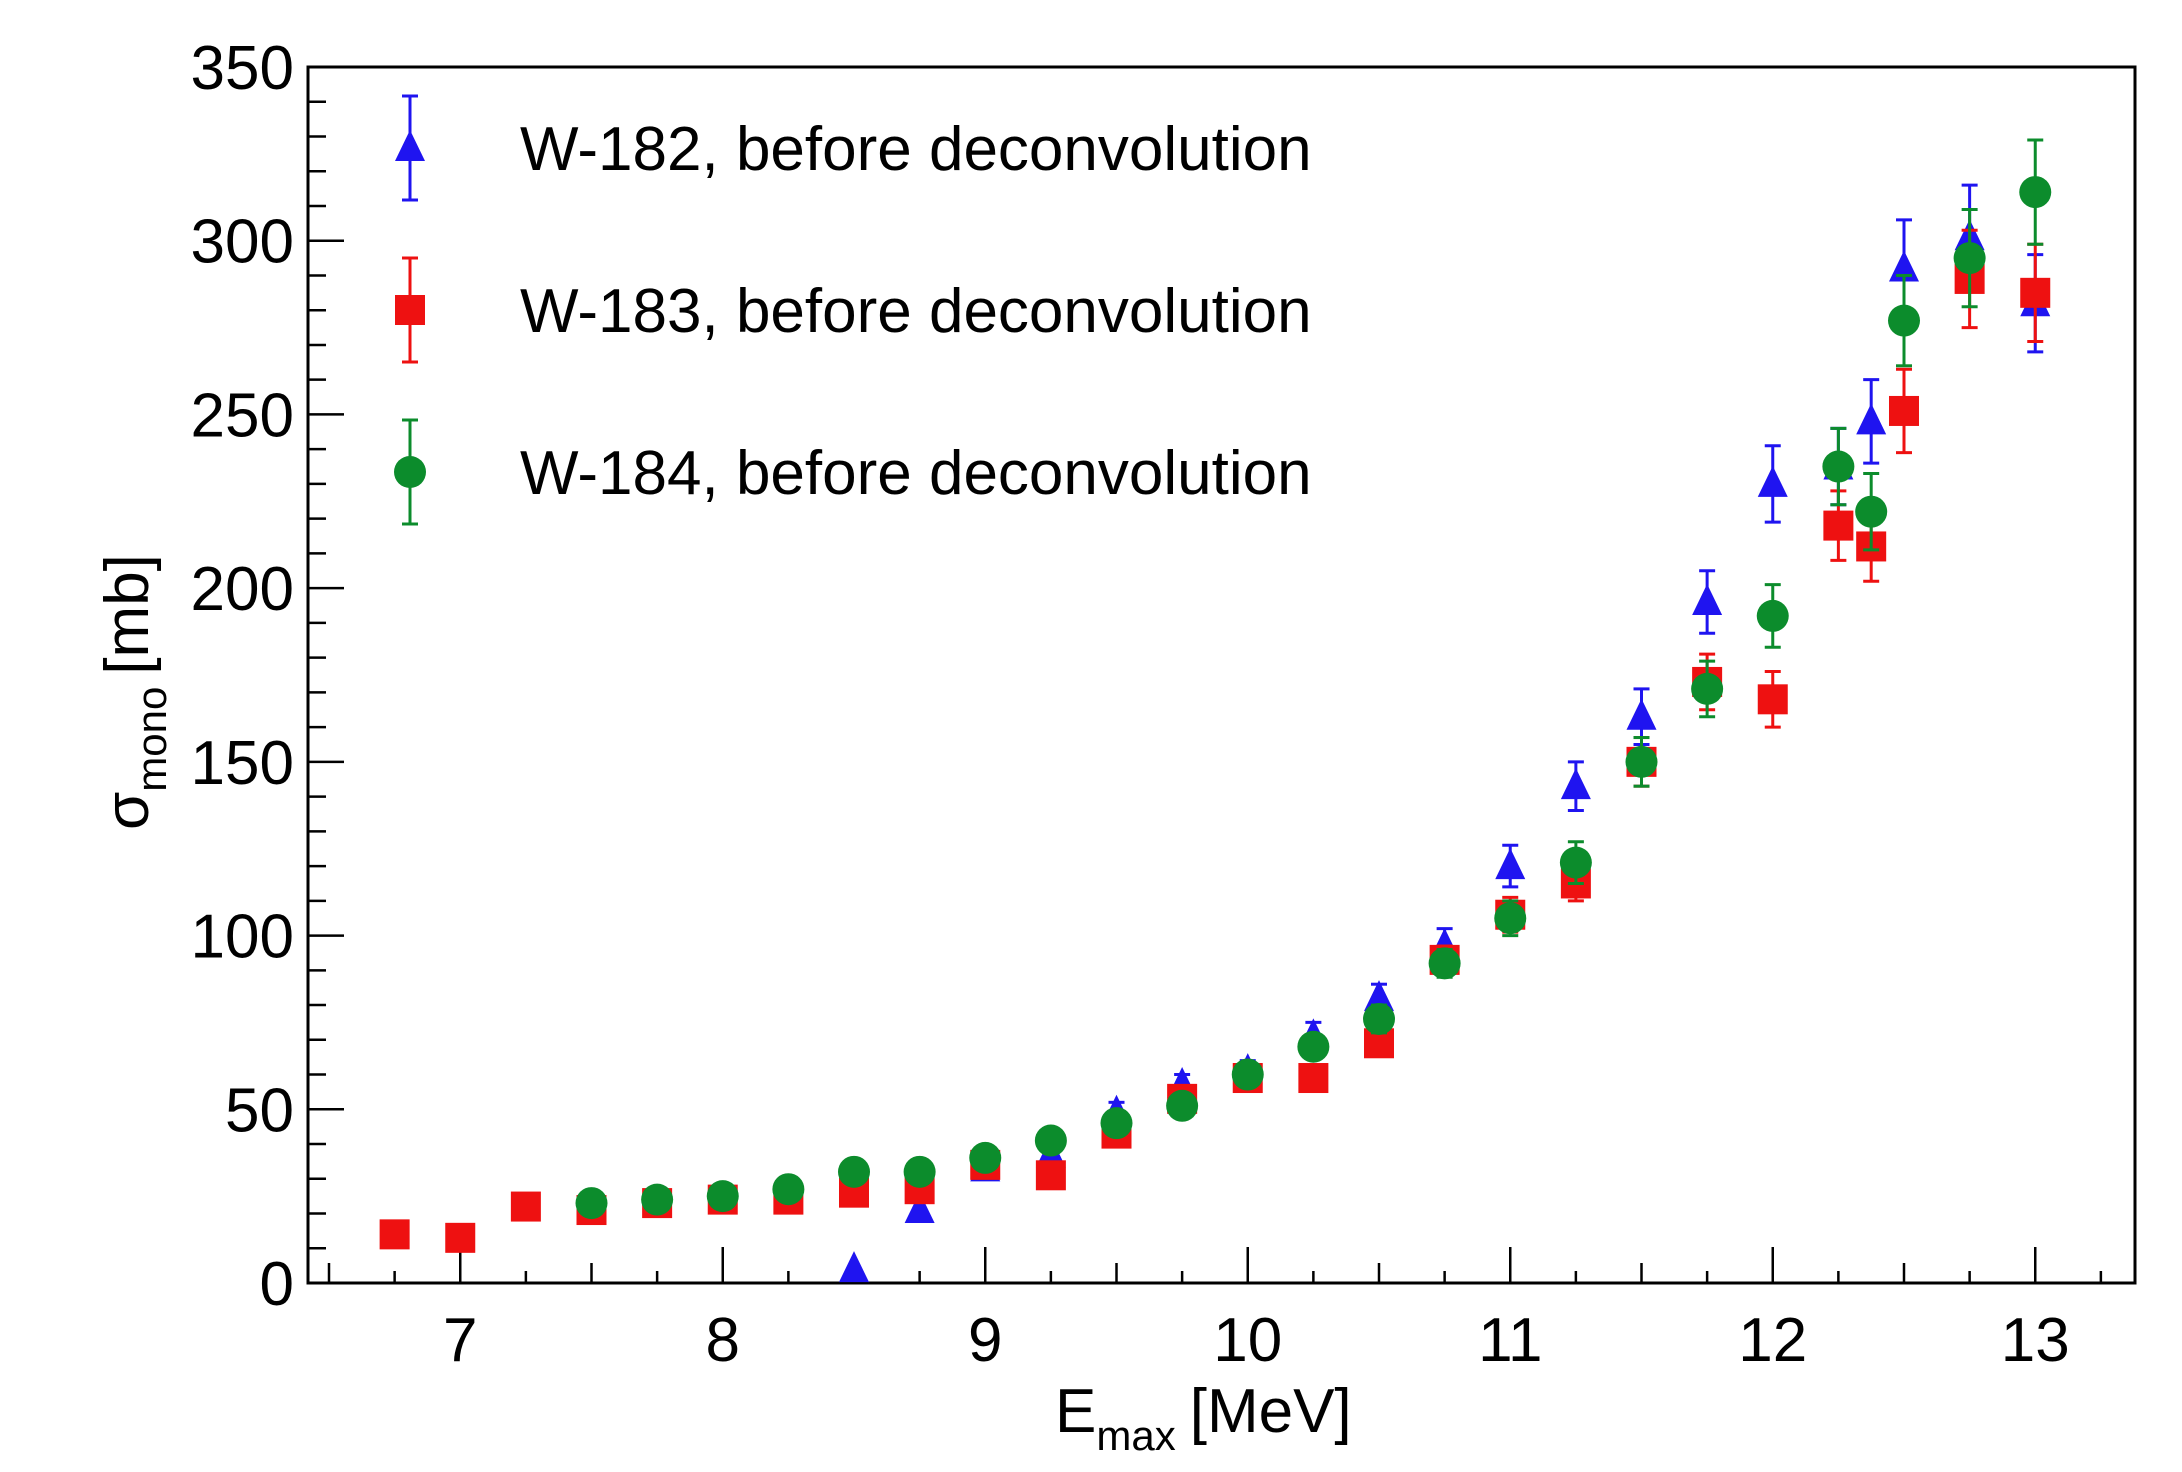 The height and width of the screenshot is (1472, 2182). What do you see at coordinates (410, 472) in the screenshot?
I see `legend-marker-circle` at bounding box center [410, 472].